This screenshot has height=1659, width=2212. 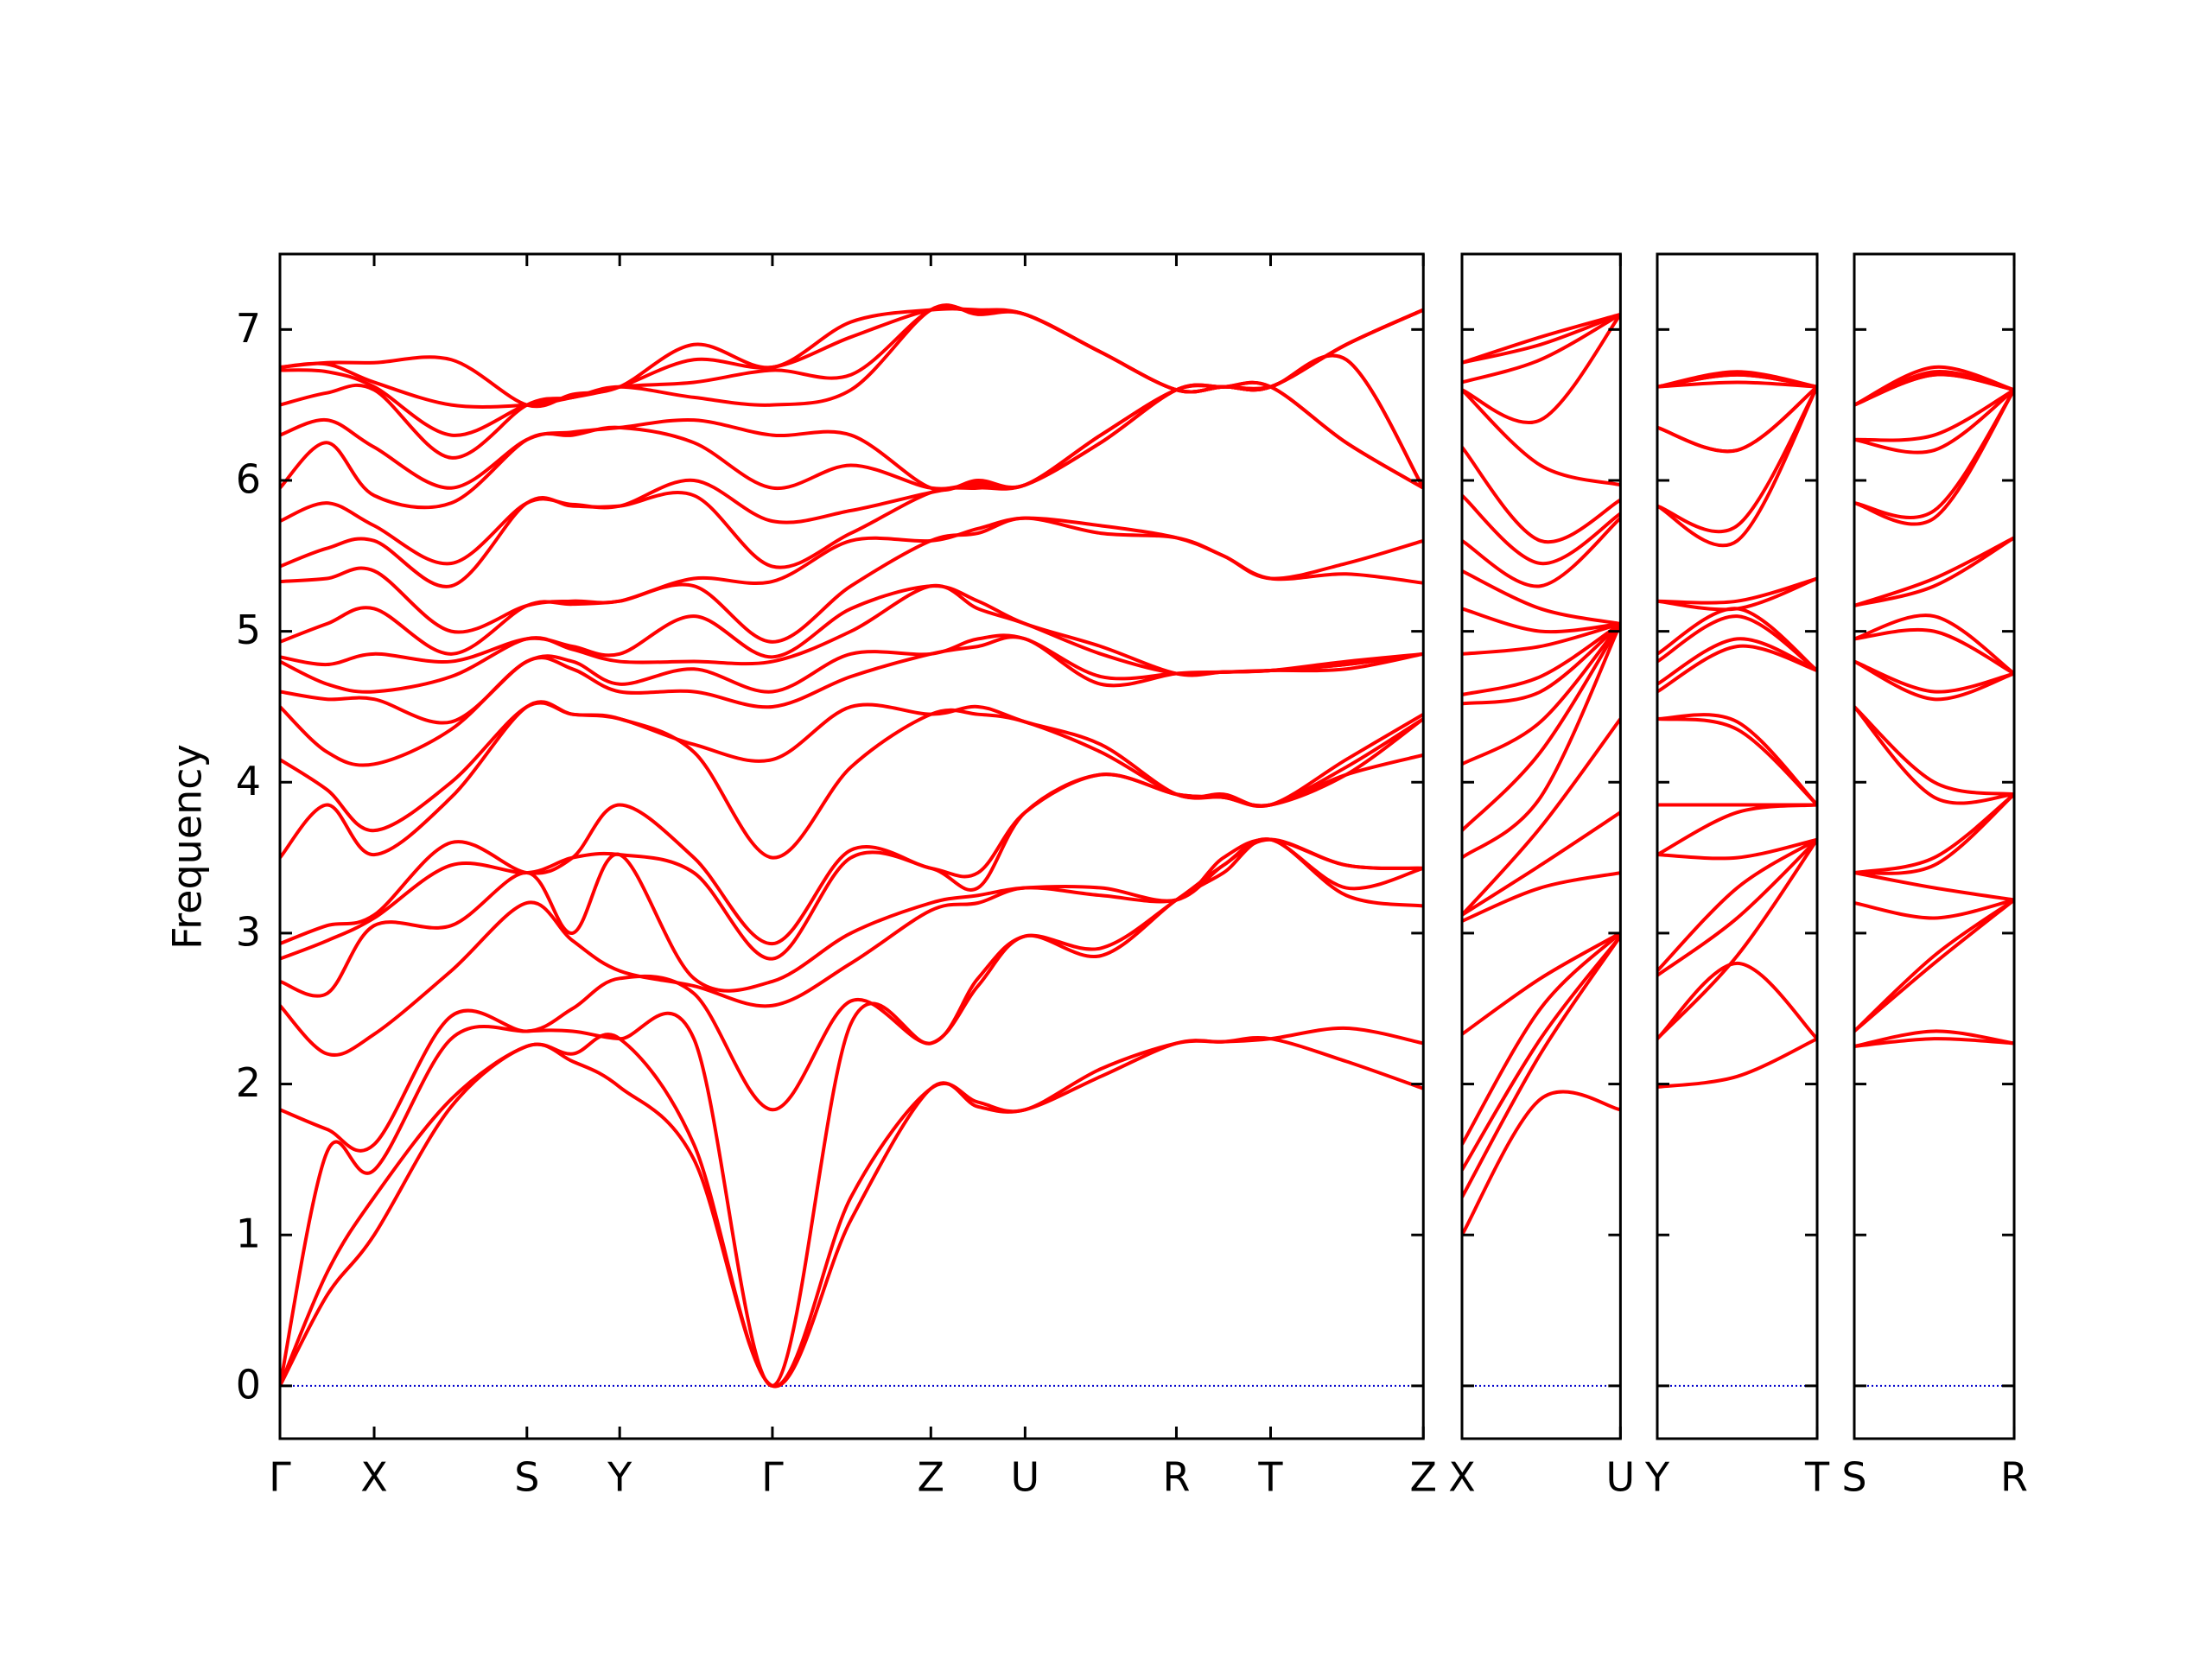 What do you see at coordinates (248, 1384) in the screenshot?
I see `y-tick-label: 0` at bounding box center [248, 1384].